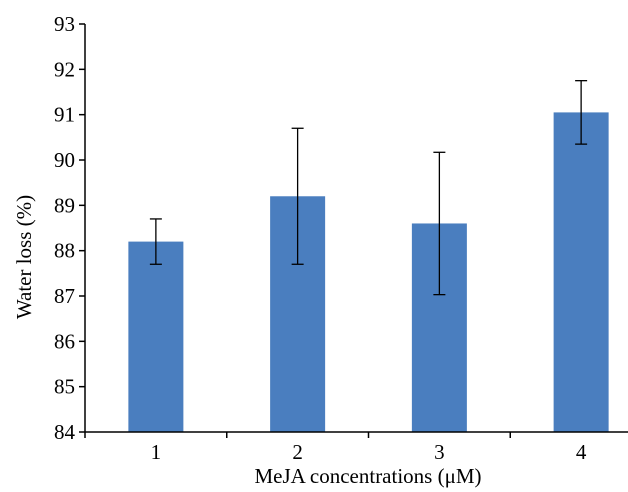 The height and width of the screenshot is (492, 628). What do you see at coordinates (335, 448) in the screenshot?
I see `x-ticks: 1 2 3 4` at bounding box center [335, 448].